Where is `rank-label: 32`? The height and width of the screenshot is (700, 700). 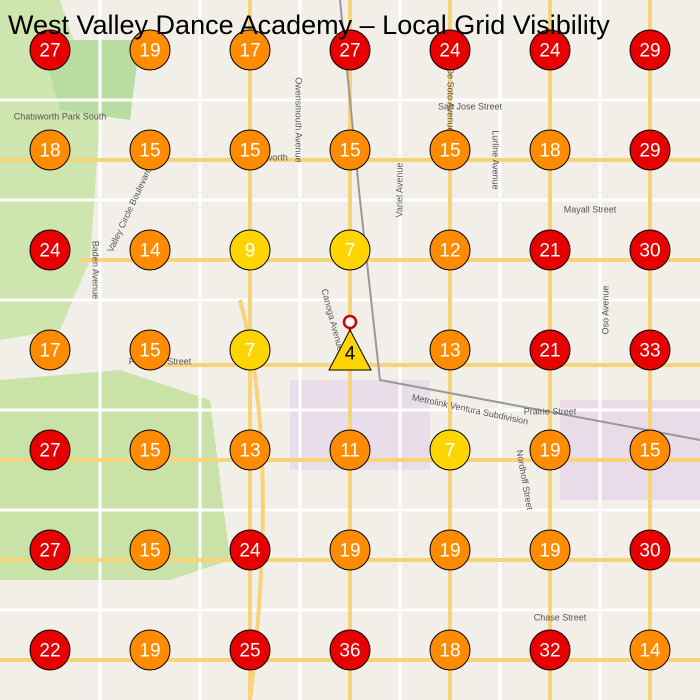
rank-label: 32 is located at coordinates (549, 651).